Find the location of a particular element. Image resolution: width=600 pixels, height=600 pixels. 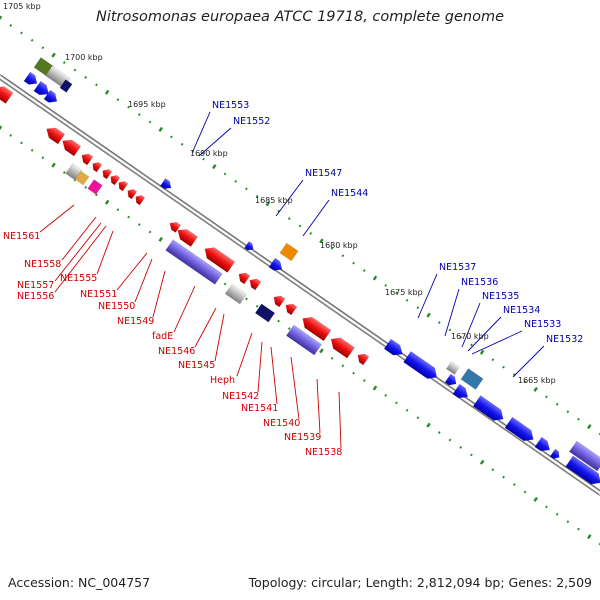

reverse-gene-label: NE1558 is located at coordinates (42, 264).